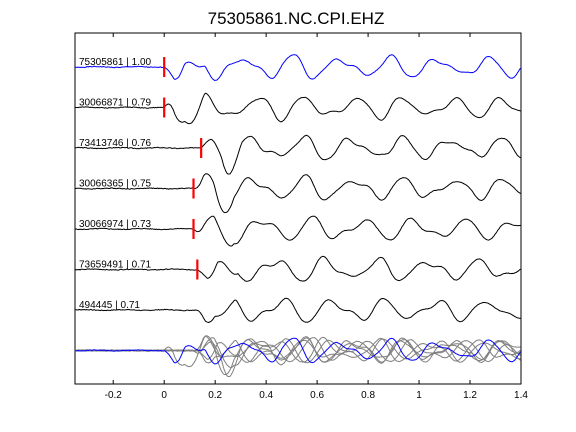 This screenshot has width=576, height=432. What do you see at coordinates (521, 395) in the screenshot?
I see `x-tick-label: 1.4` at bounding box center [521, 395].